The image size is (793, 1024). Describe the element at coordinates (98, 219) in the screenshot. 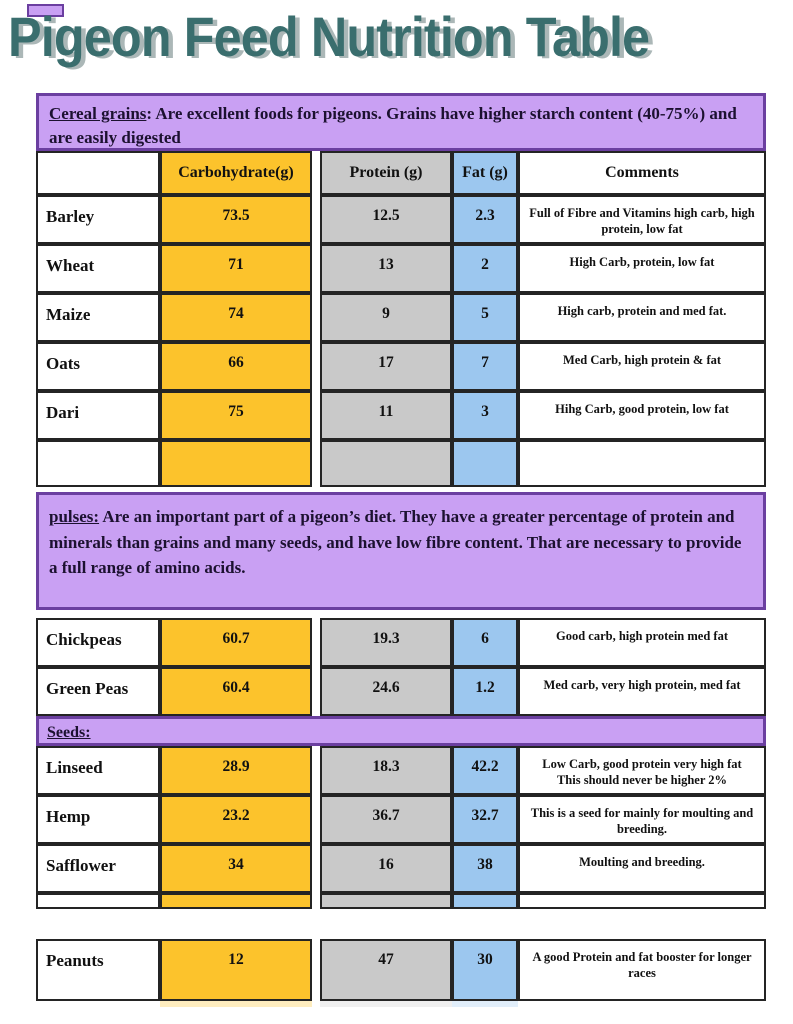

I see `food-name: Barley` at that location.